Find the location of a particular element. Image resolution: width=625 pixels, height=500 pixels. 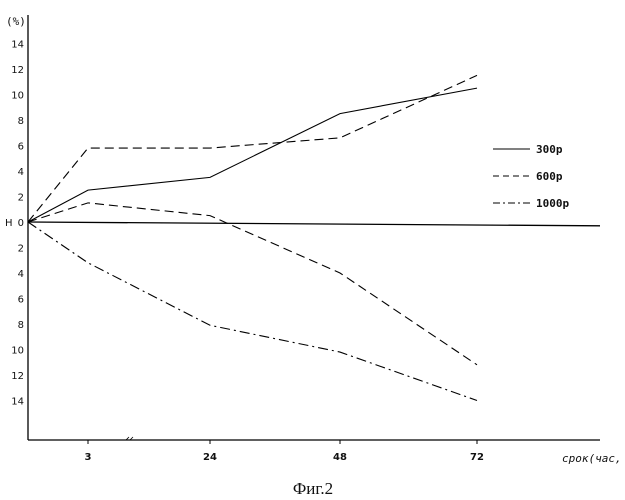

x-tick-label: 24 is located at coordinates (210, 457).